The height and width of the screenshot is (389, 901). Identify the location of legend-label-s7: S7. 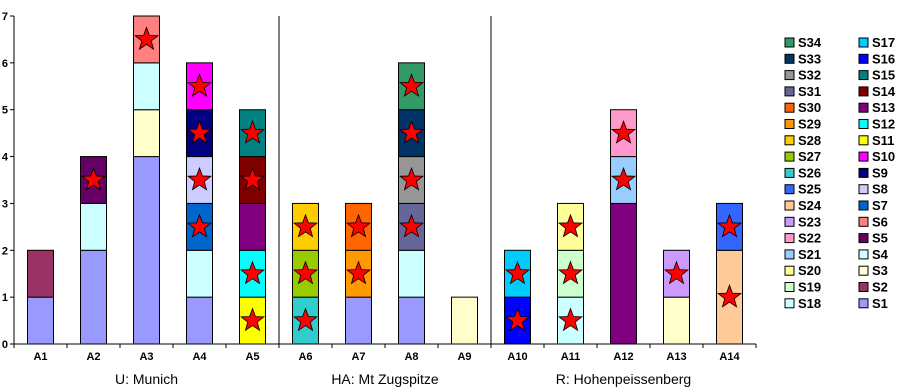
(880, 205).